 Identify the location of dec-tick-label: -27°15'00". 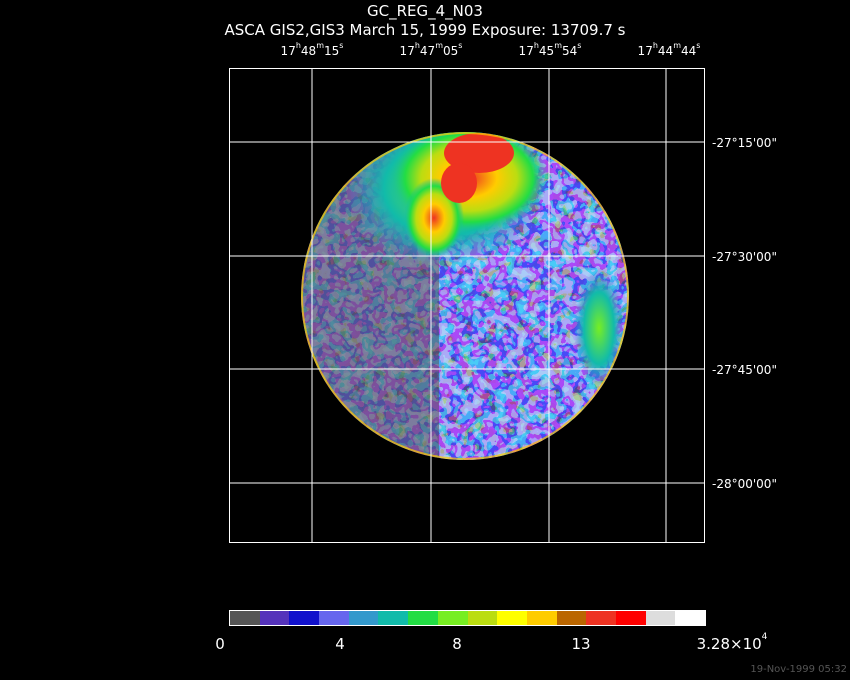
(744, 143).